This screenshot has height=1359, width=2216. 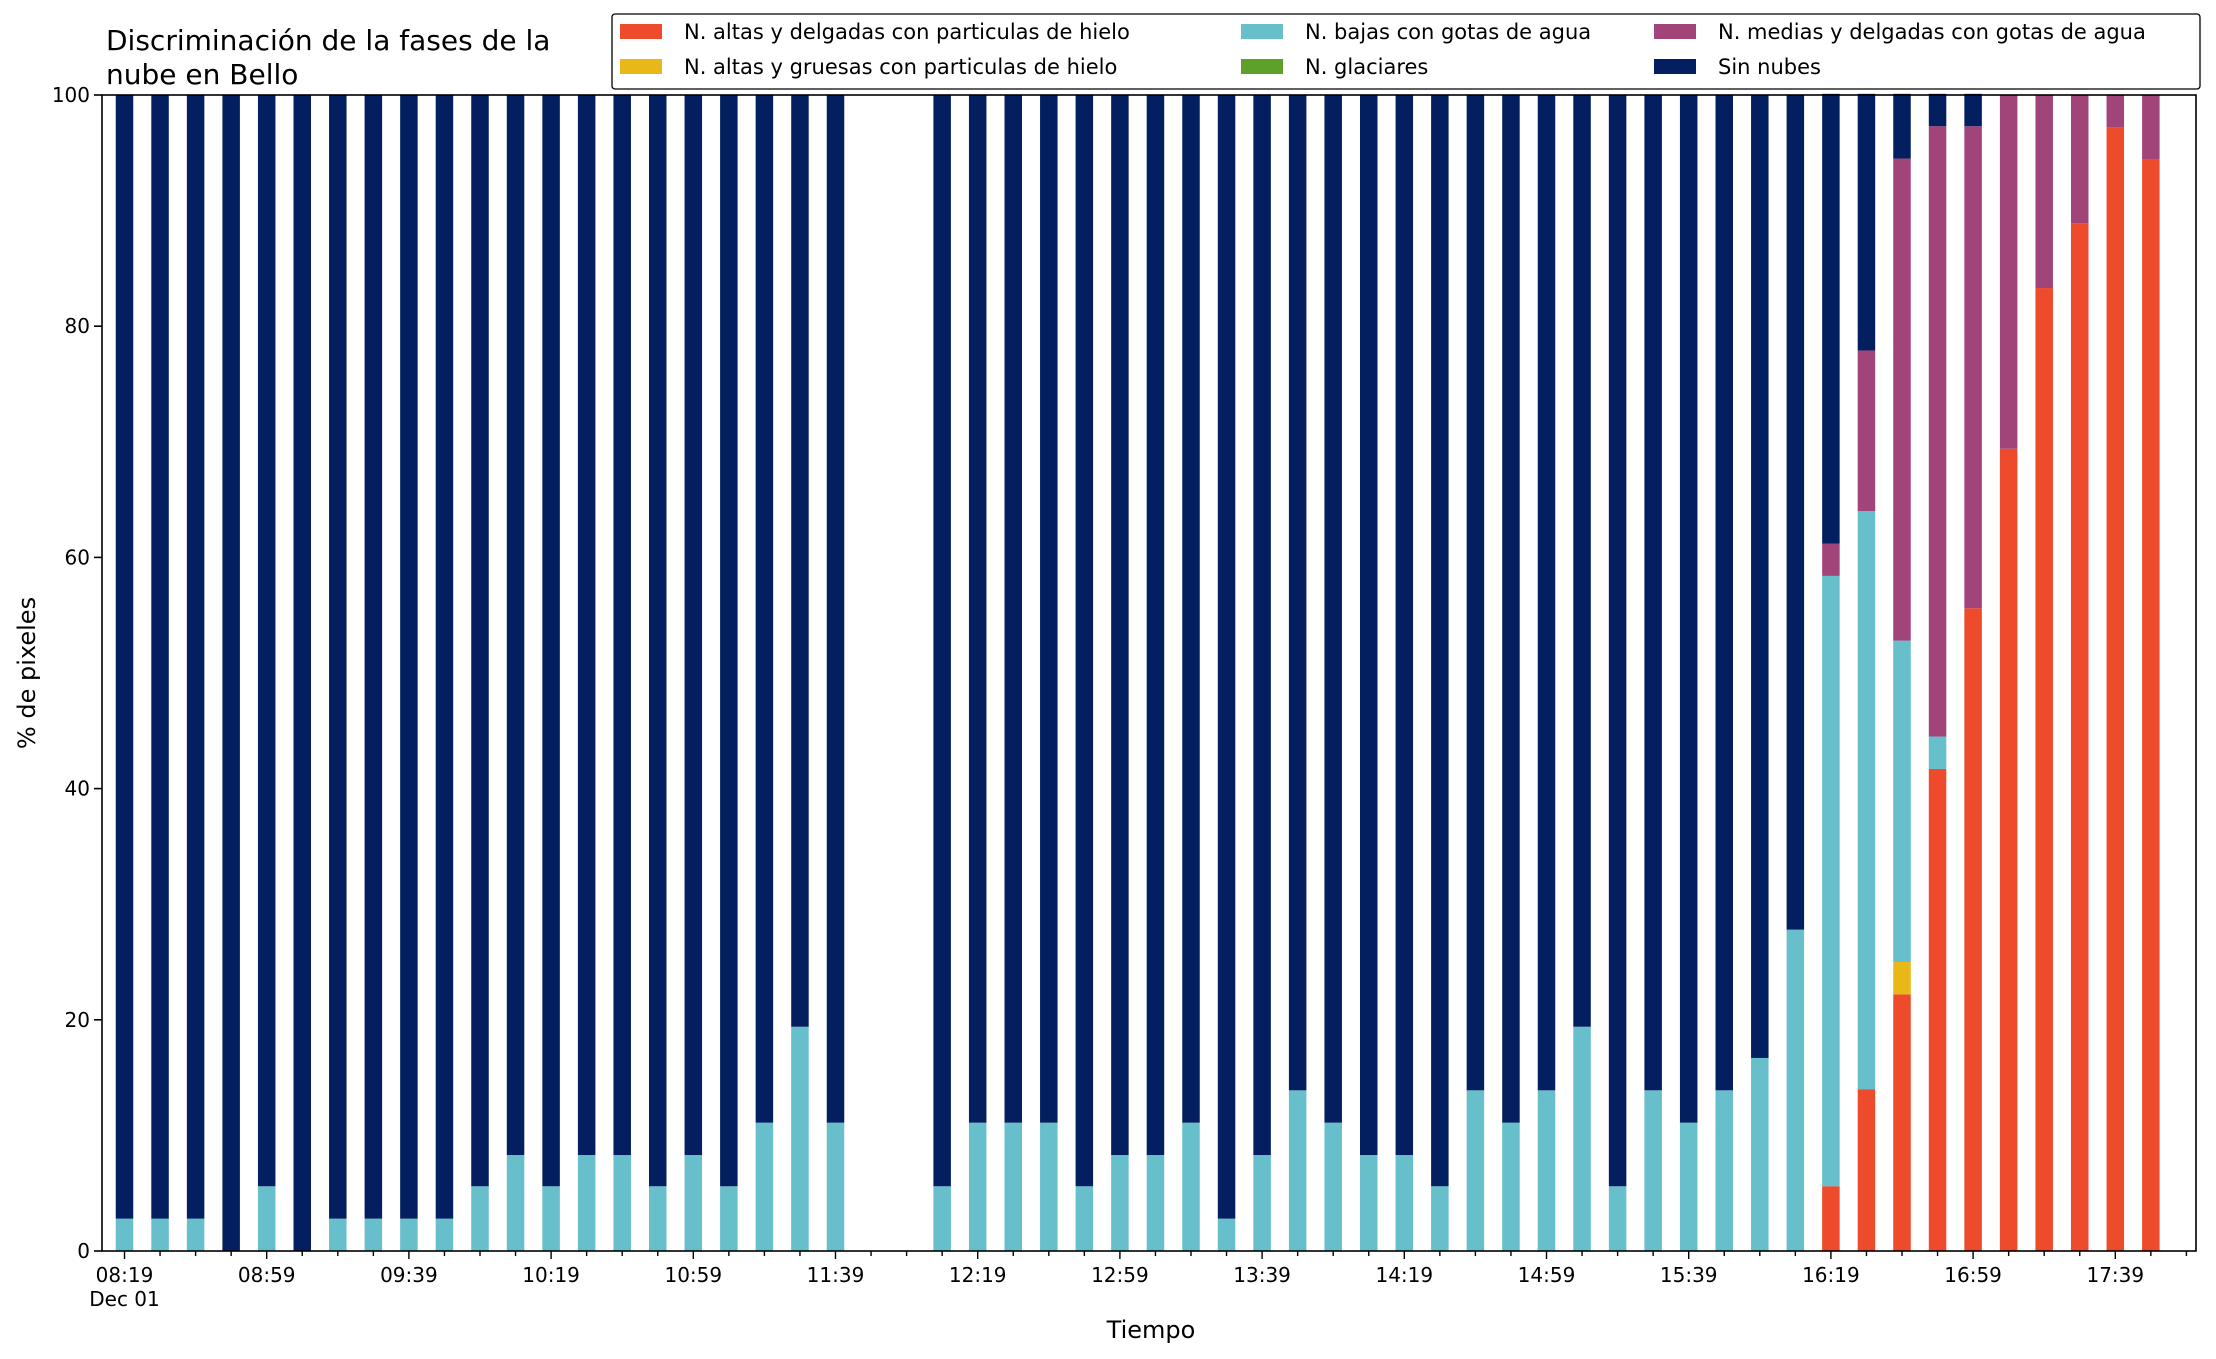 I want to click on x-tick-label: 14:59, so click(x=1547, y=1275).